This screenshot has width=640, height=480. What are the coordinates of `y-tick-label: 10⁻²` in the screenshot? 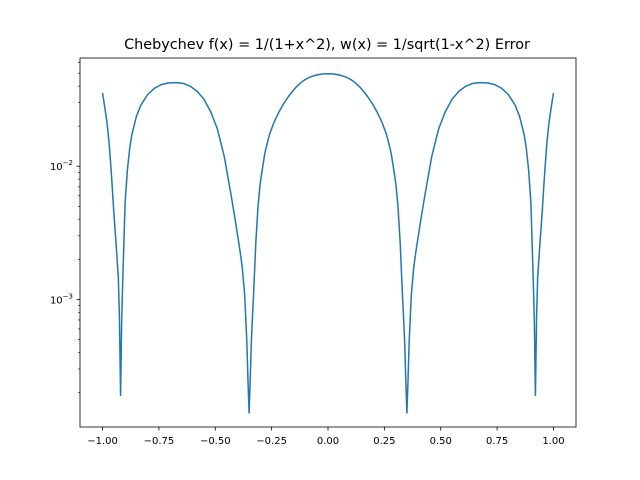 It's located at (61, 166).